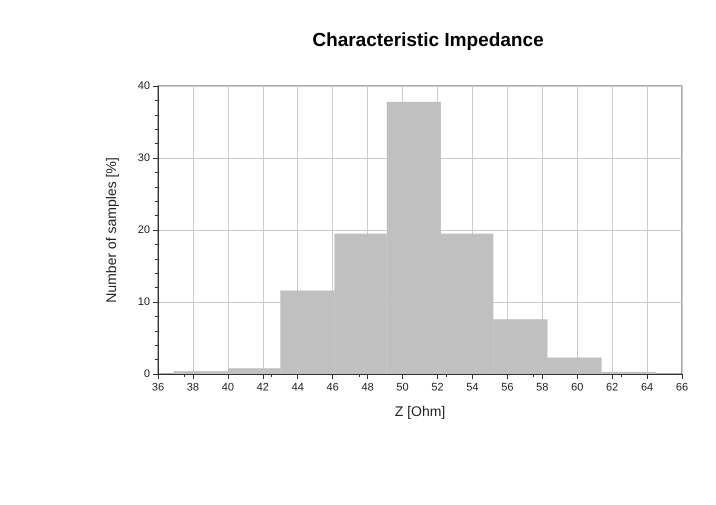 The image size is (716, 505). I want to click on y-tick-label: 30, so click(144, 158).